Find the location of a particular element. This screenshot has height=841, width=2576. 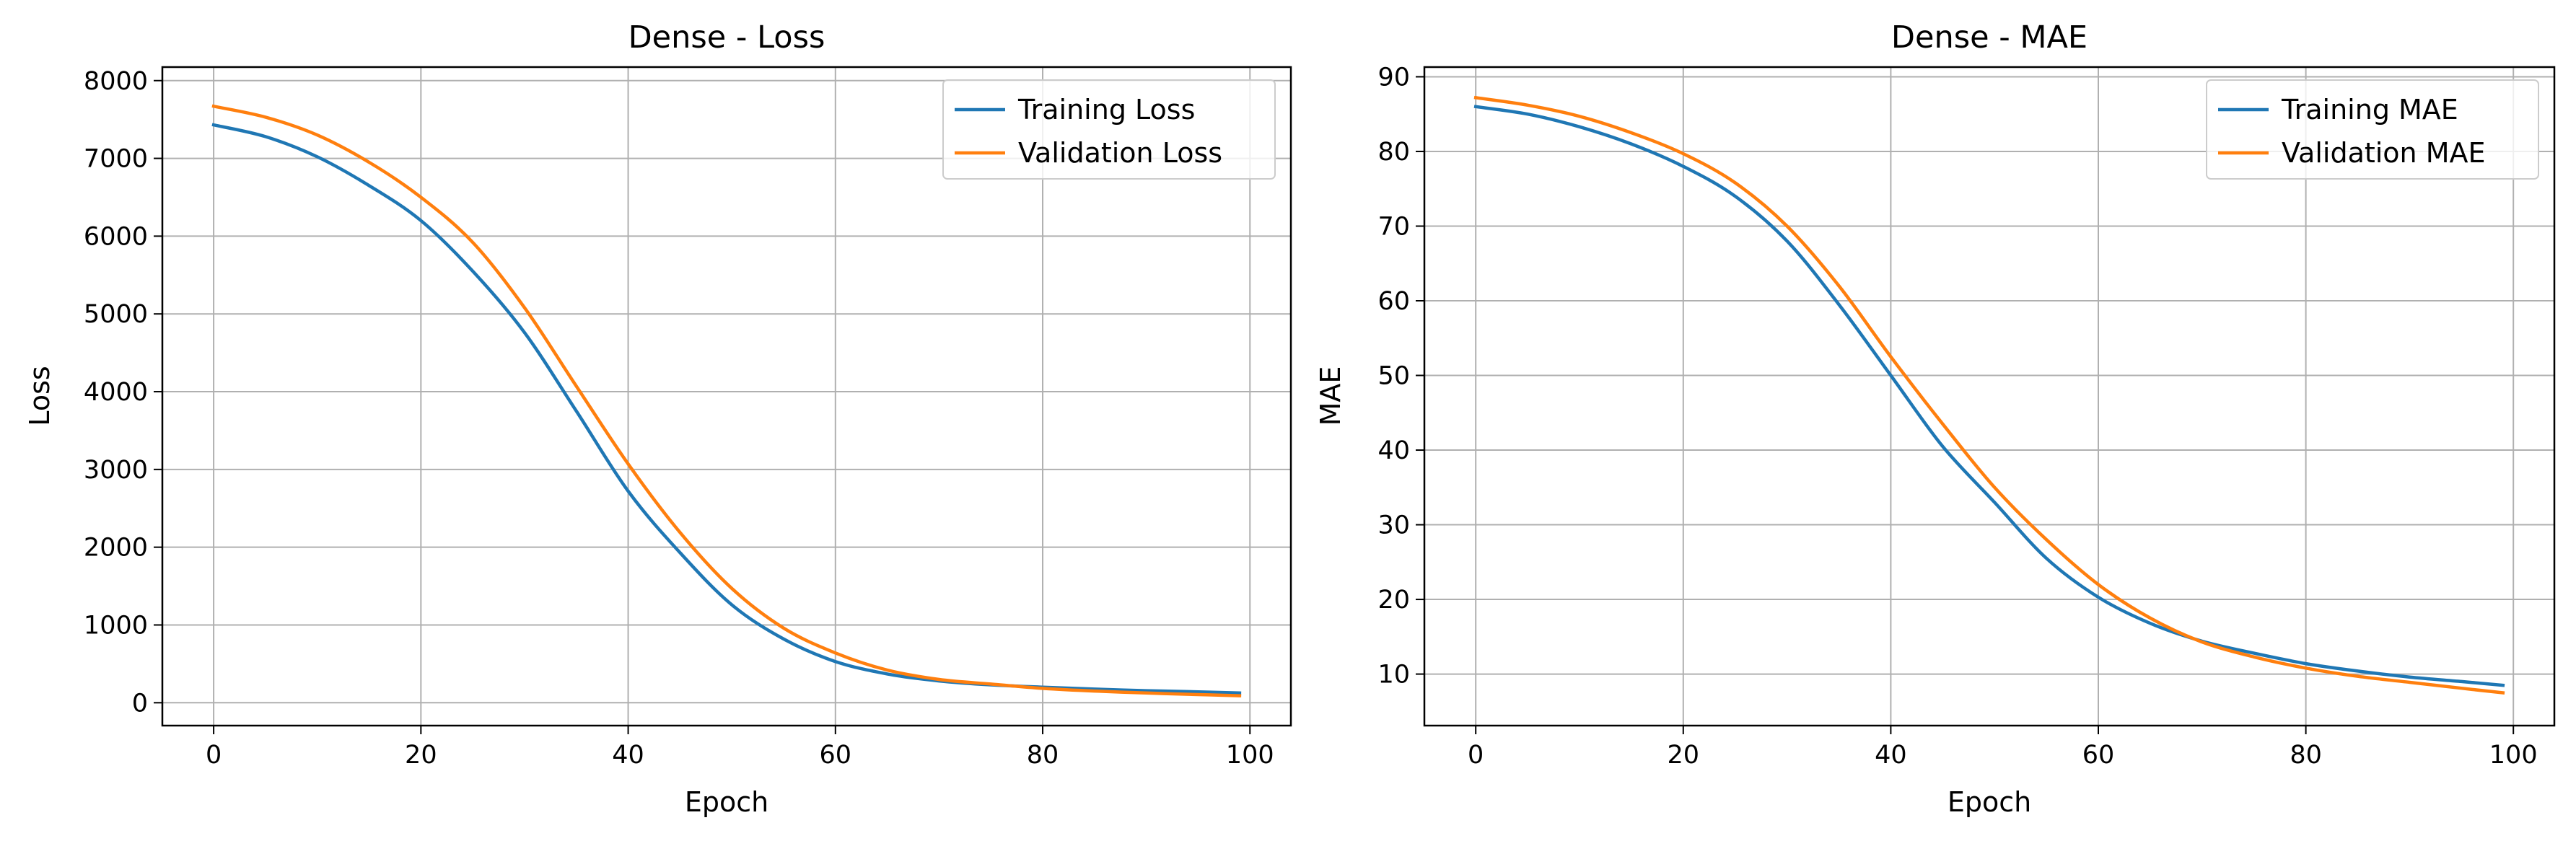

legend: Training MAE Validation MAE is located at coordinates (2372, 129).